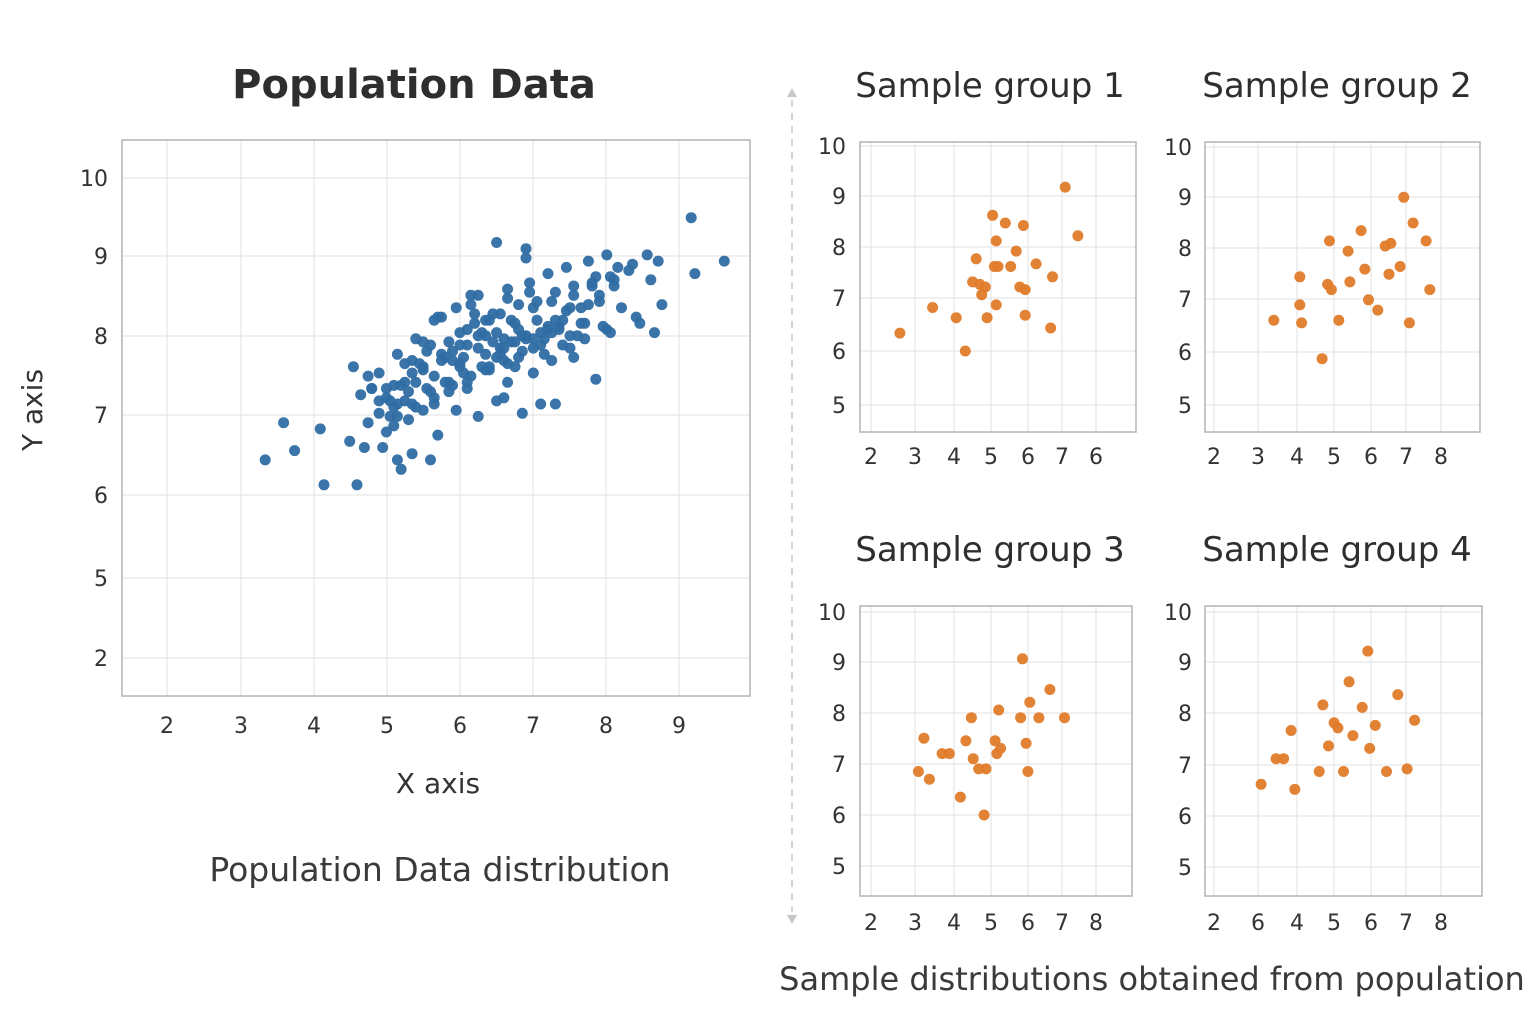  I want to click on sample-group-1-x-tick-label: 6, so click(1028, 457).